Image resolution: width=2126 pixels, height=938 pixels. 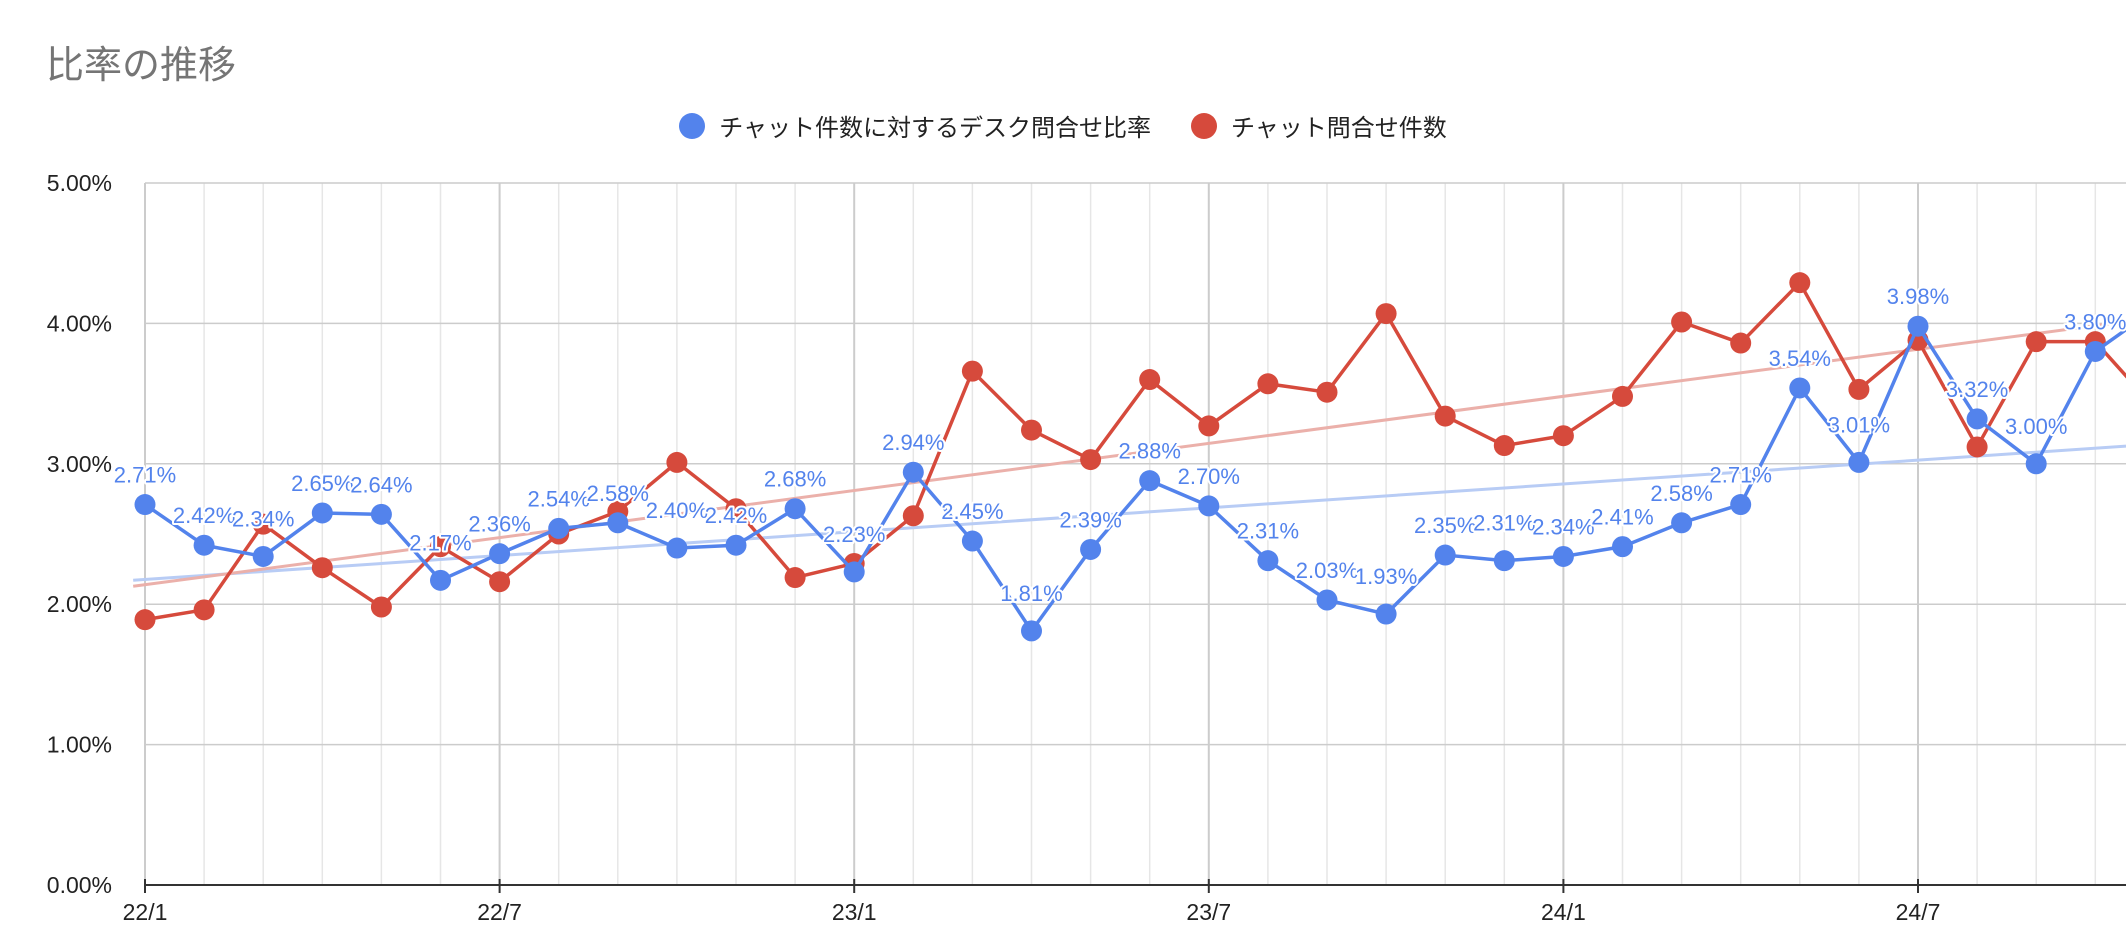 What do you see at coordinates (145, 620) in the screenshot?
I see `data-point: チャット問合せ件数: 1.89` at bounding box center [145, 620].